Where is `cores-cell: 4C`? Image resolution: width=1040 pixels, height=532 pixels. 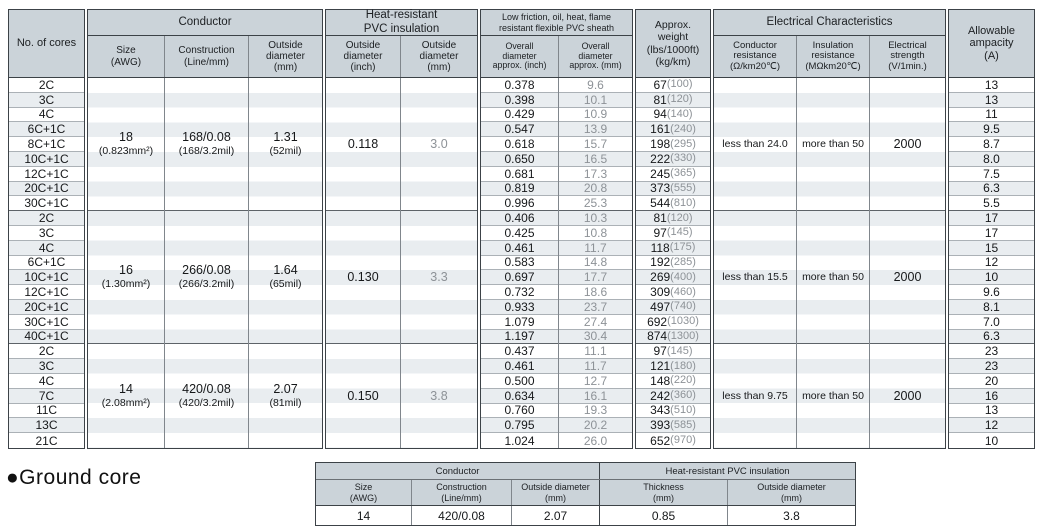 cores-cell: 4C is located at coordinates (46, 115).